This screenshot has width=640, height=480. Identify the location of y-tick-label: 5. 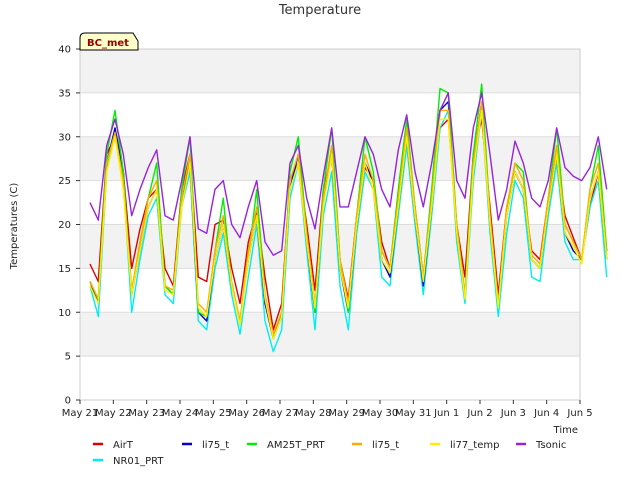
(68, 357).